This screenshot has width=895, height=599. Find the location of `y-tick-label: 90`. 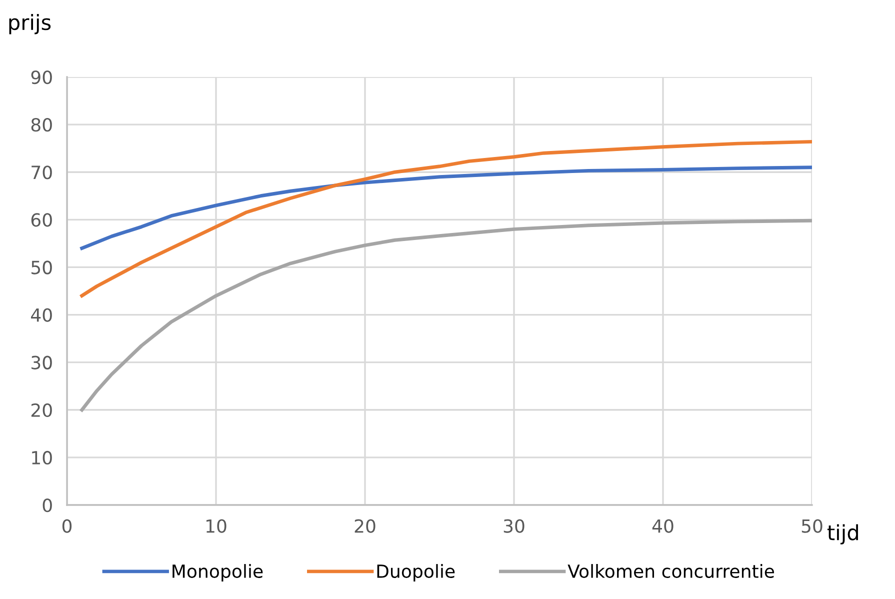

y-tick-label: 90 is located at coordinates (41, 77).